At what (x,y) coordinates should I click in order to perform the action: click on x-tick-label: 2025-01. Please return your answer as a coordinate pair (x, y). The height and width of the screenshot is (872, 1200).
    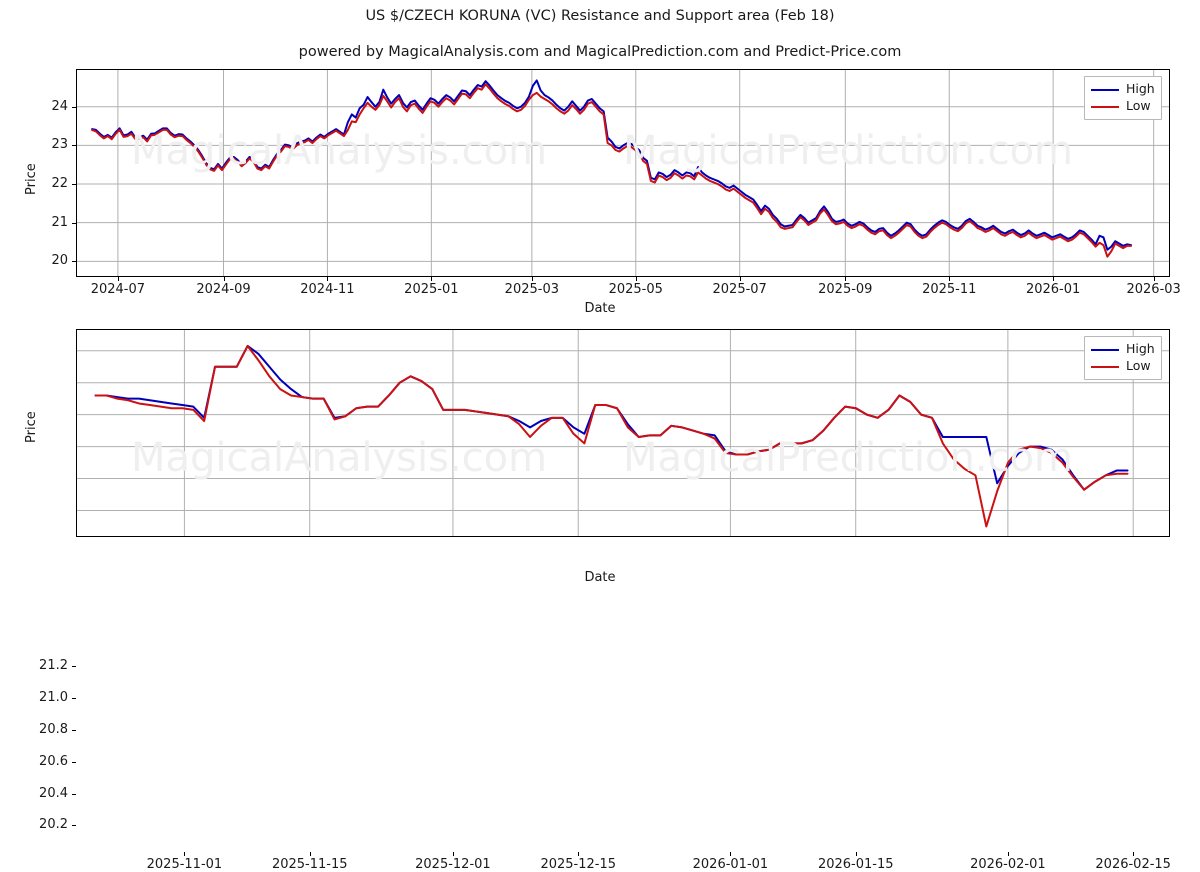
    Looking at the image, I should click on (431, 289).